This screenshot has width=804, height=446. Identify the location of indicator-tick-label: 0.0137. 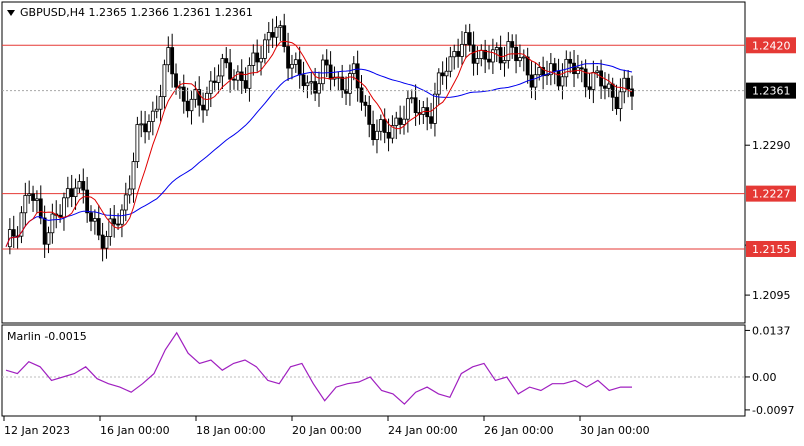
(771, 330).